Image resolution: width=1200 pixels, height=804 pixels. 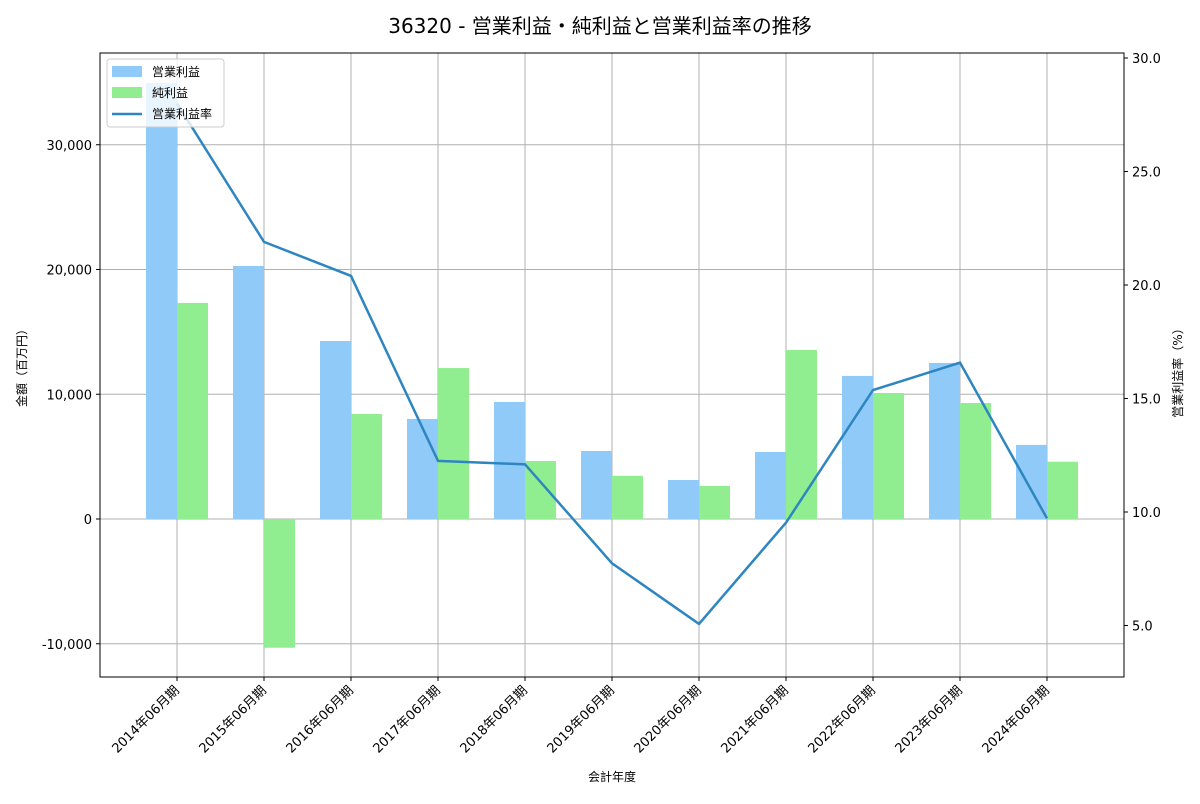 I want to click on y2-tick-label: 25.0, so click(x=1146, y=173).